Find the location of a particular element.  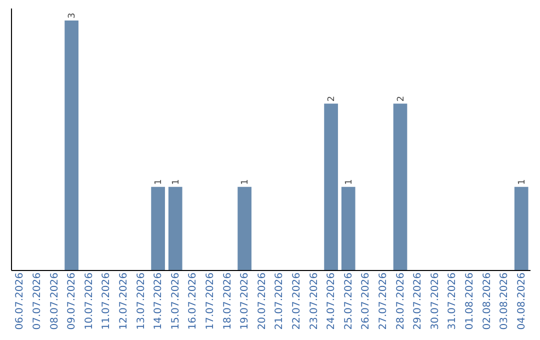

x-tick-label: 28.07.2026 is located at coordinates (400, 301).